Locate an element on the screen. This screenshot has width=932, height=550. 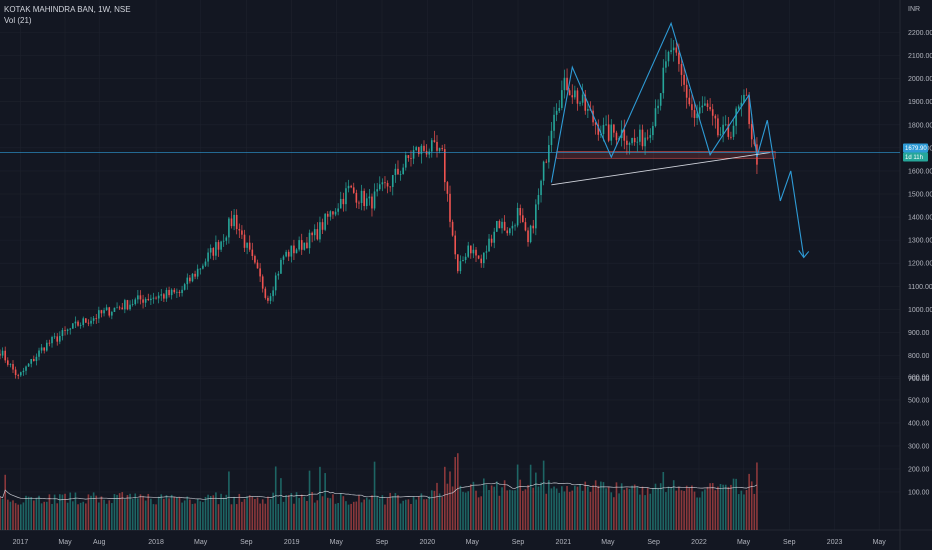
projection-line is located at coordinates (780, 189).